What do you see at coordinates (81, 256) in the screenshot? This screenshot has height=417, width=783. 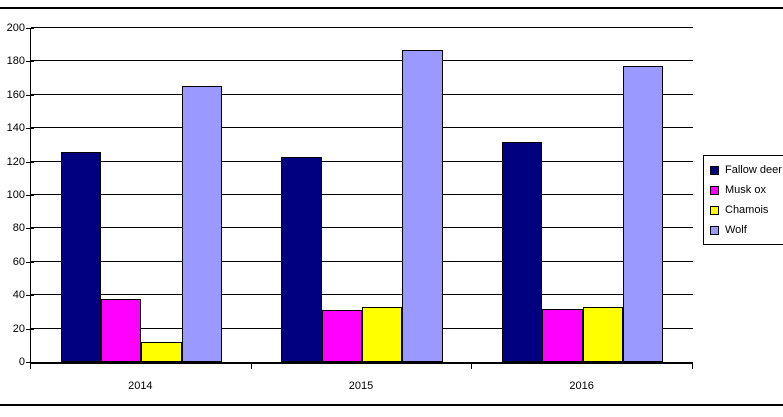 I see `bar-fallow-deer-2014` at bounding box center [81, 256].